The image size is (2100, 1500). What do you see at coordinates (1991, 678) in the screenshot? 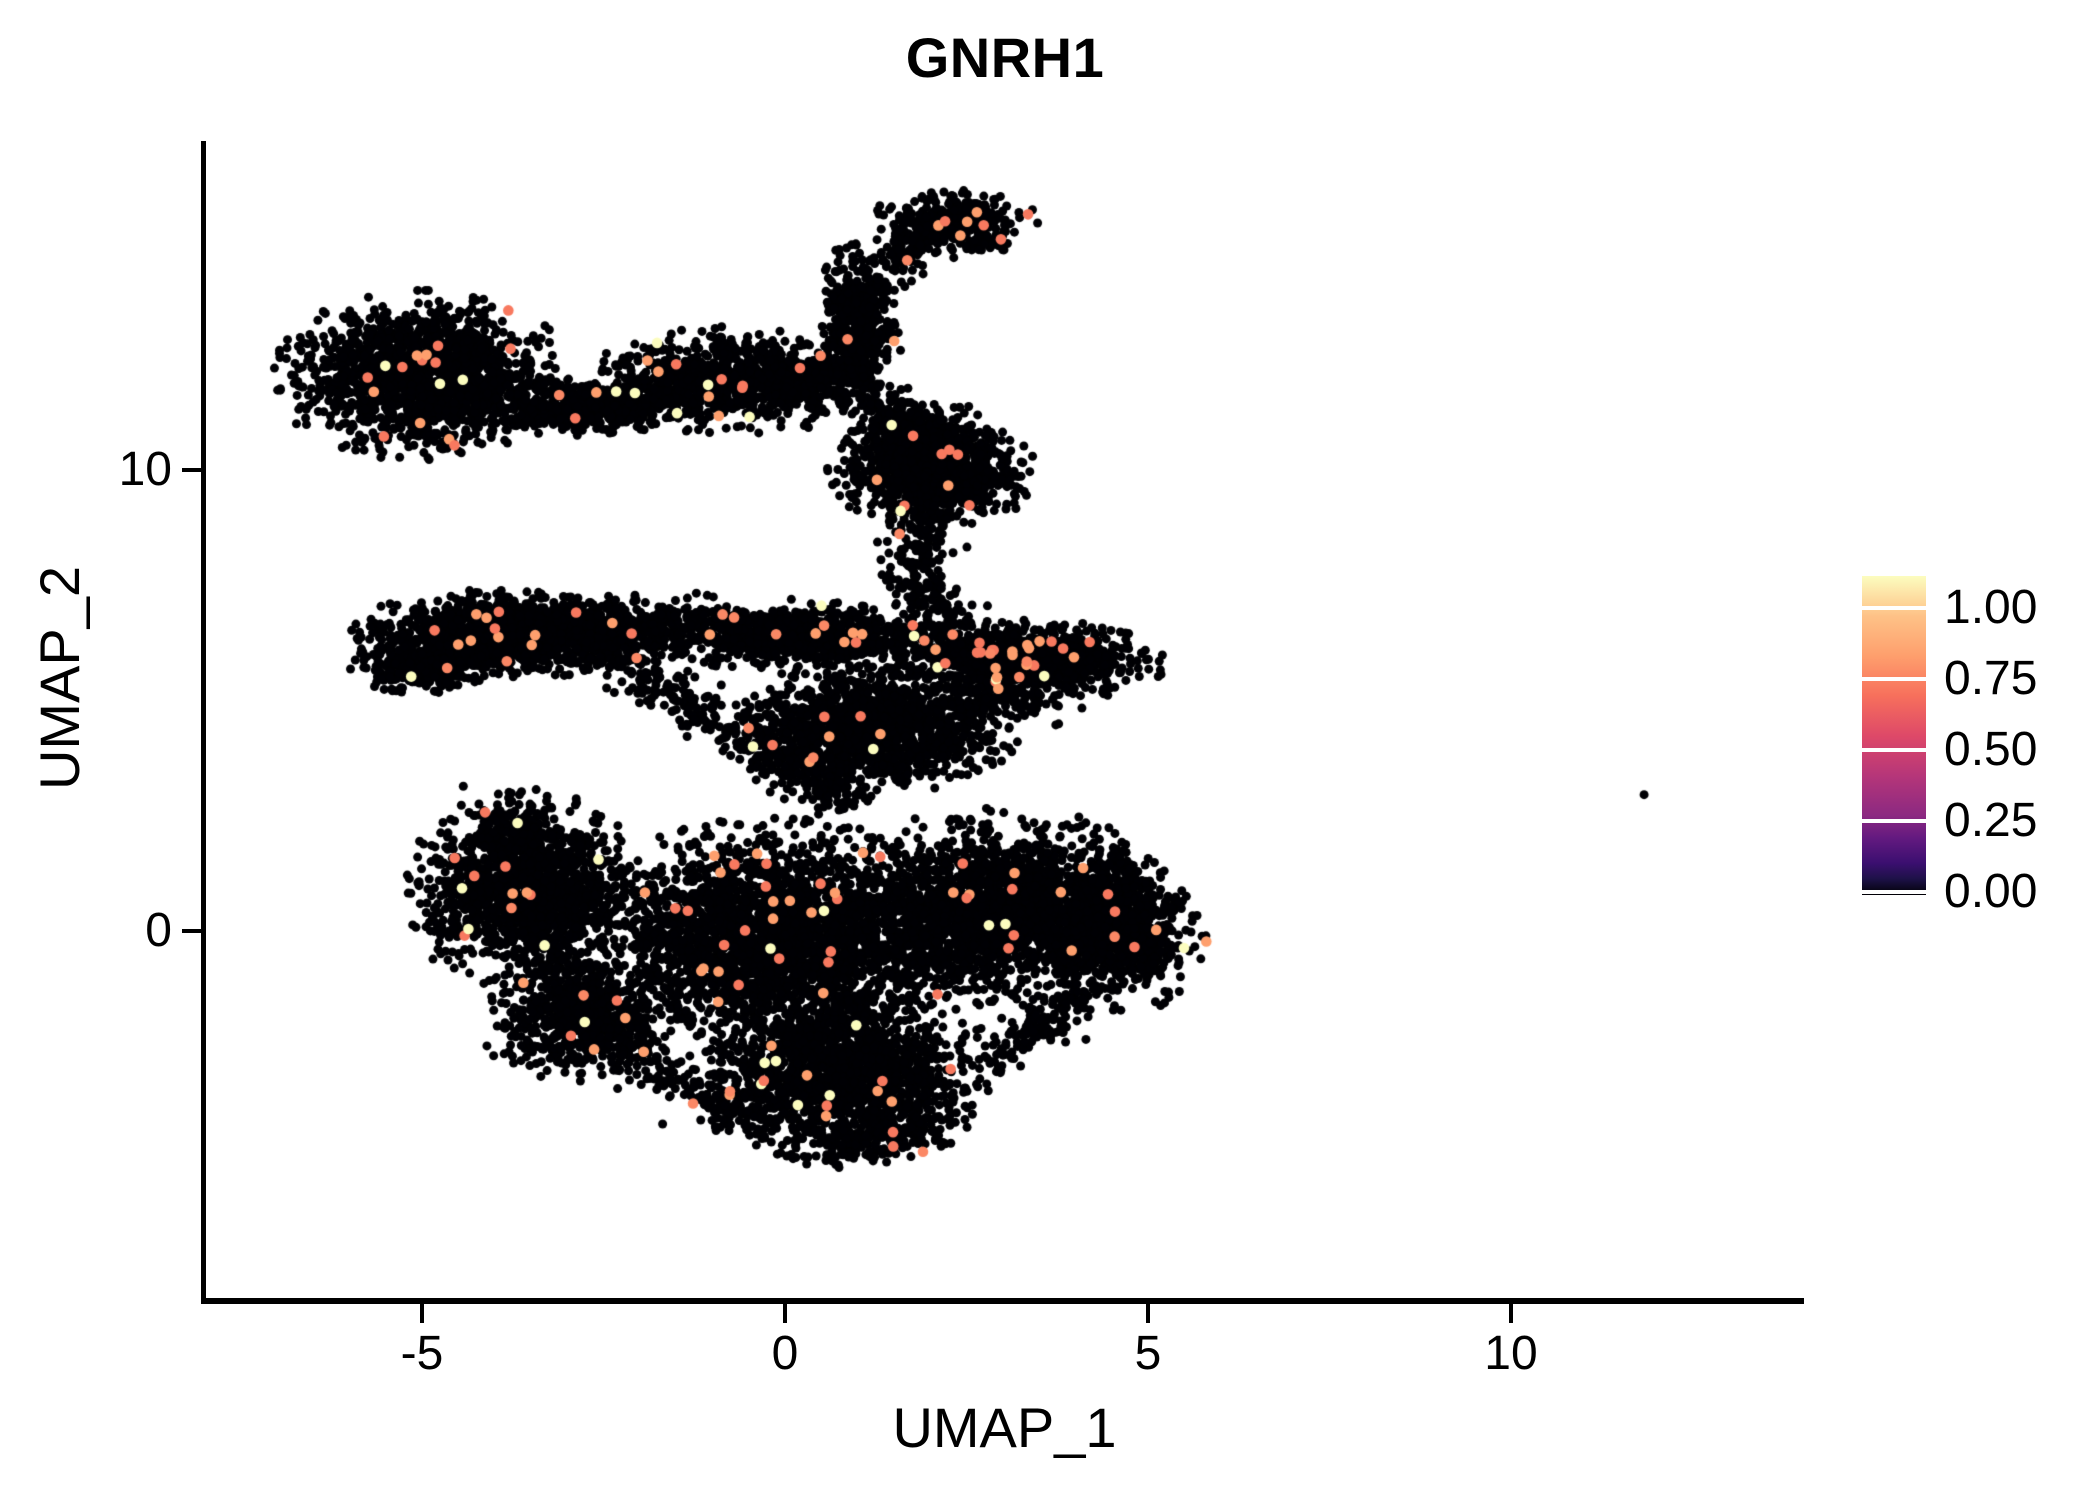
I see `colorbar-label-075: 0.75` at bounding box center [1991, 678].